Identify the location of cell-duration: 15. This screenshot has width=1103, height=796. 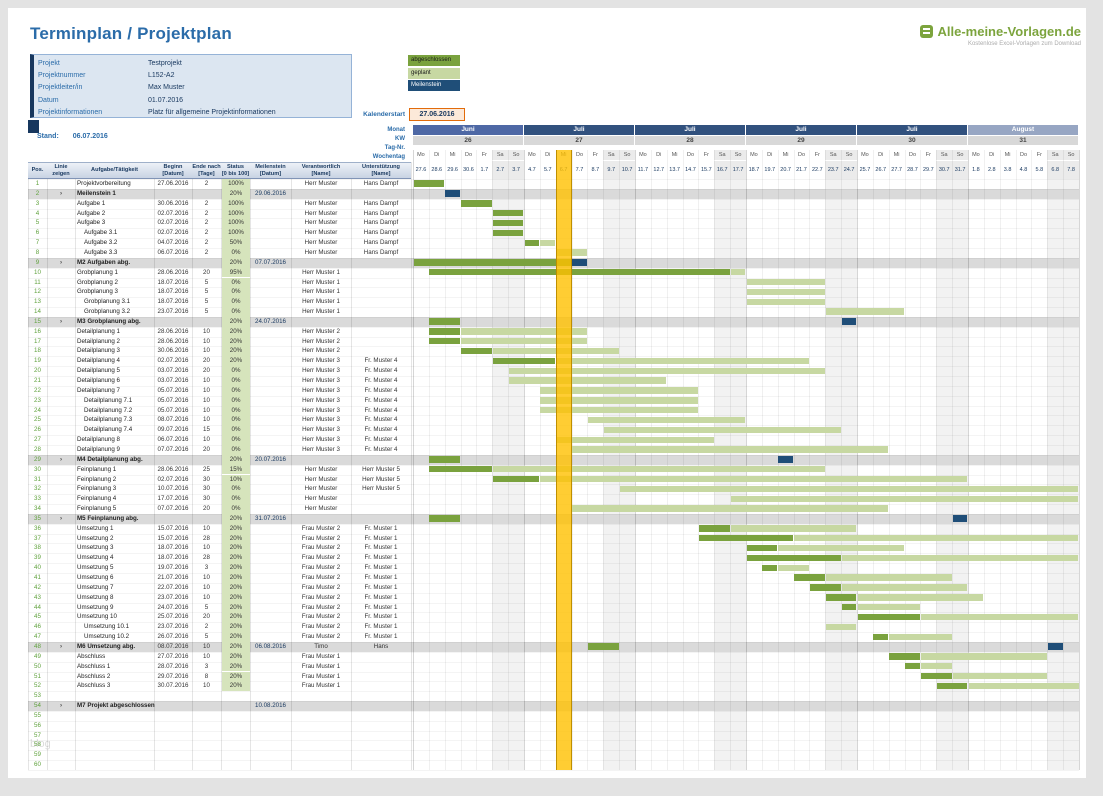
(206, 430).